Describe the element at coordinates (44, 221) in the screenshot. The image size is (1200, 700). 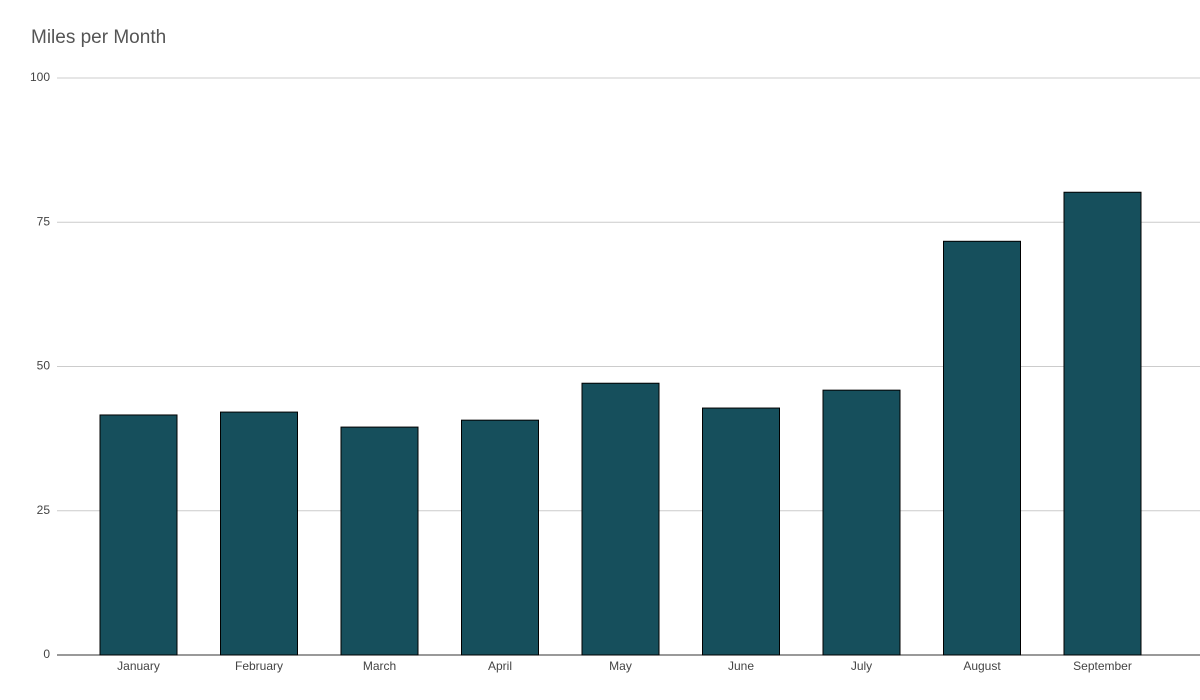
I see `y-tick-label: 75` at that location.